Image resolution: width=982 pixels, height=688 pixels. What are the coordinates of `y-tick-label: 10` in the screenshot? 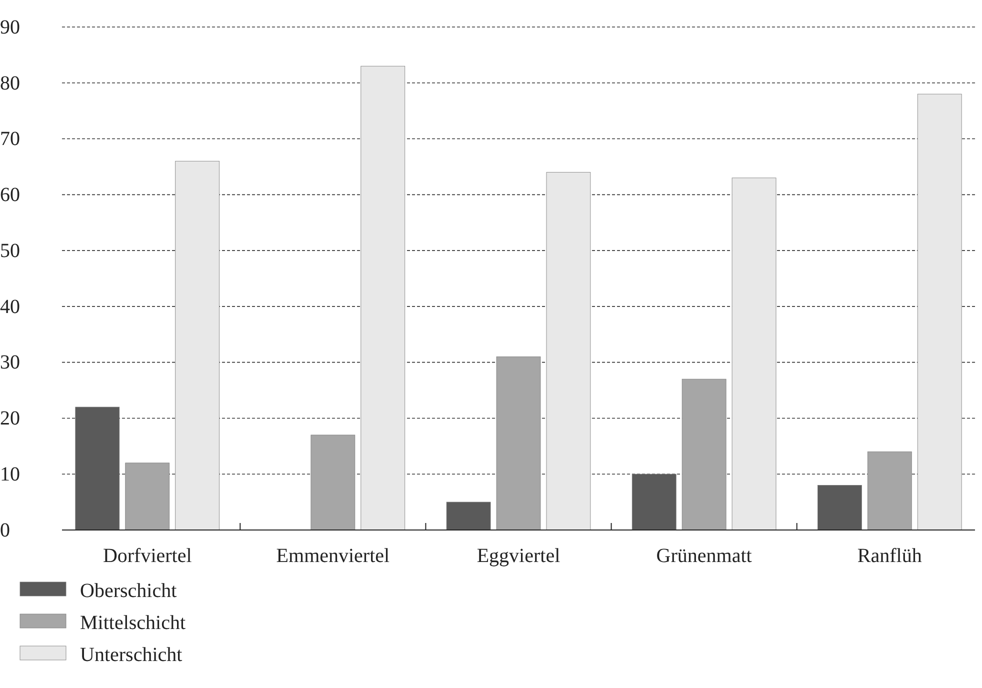 It's located at (10, 475).